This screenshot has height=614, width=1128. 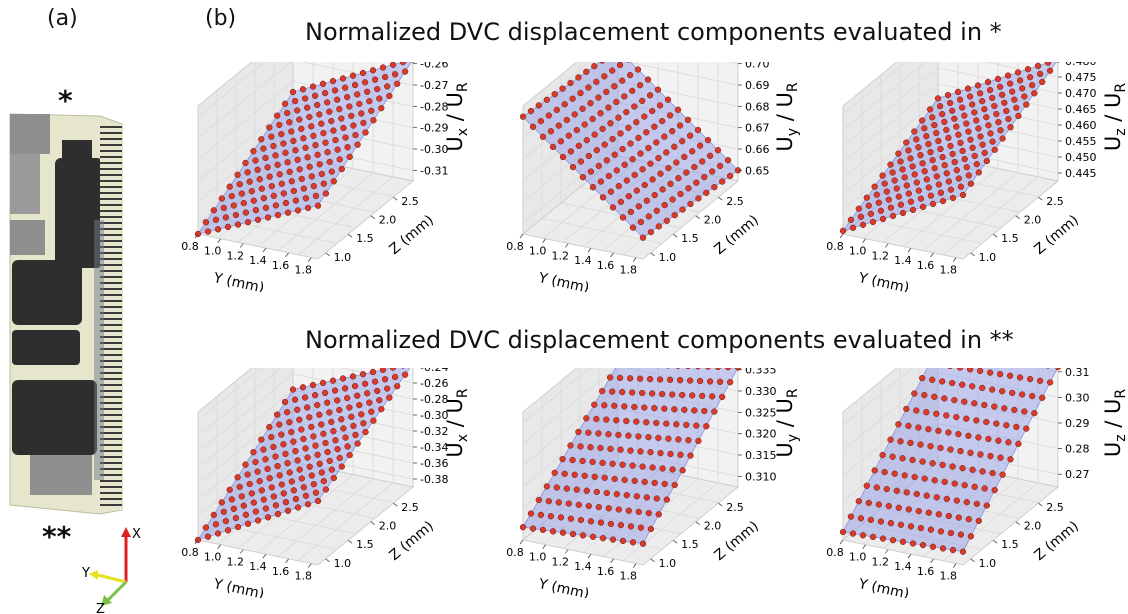 What do you see at coordinates (434, 106) in the screenshot?
I see `z-tick-label: -0.28` at bounding box center [434, 106].